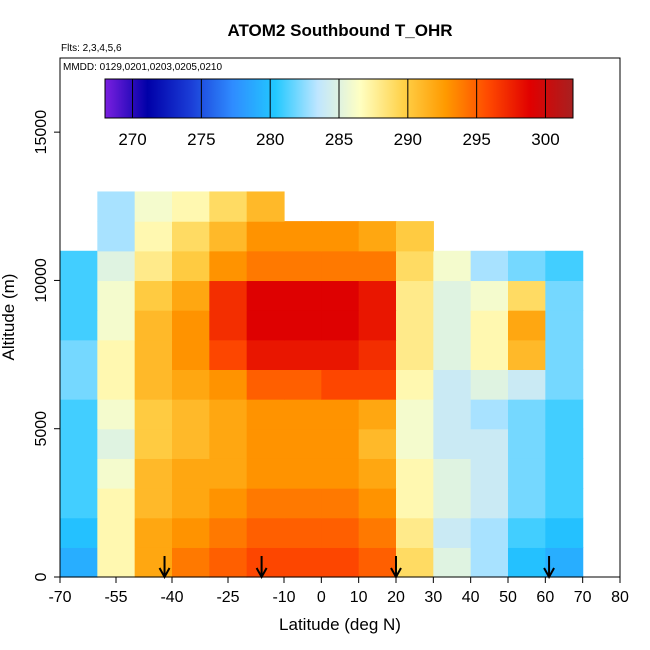  I want to click on x-tick-label: 20, so click(396, 597).